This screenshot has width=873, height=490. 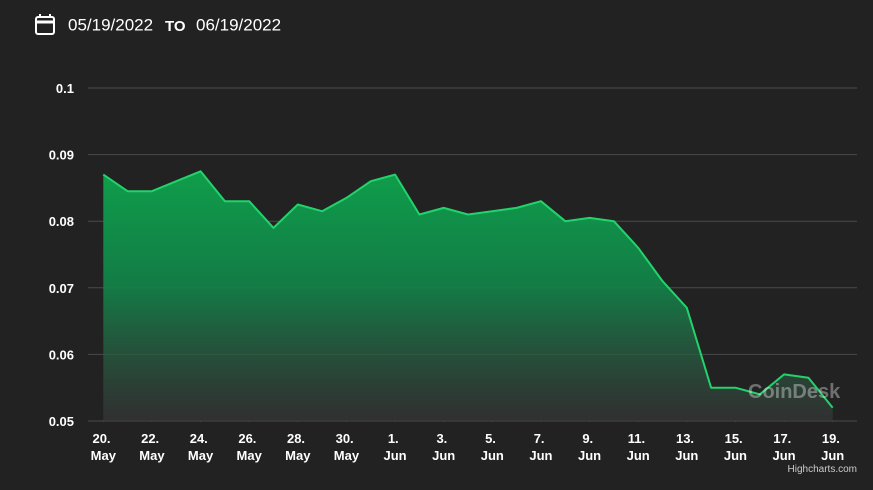 What do you see at coordinates (61, 221) in the screenshot?
I see `y-tick-label: 0.08` at bounding box center [61, 221].